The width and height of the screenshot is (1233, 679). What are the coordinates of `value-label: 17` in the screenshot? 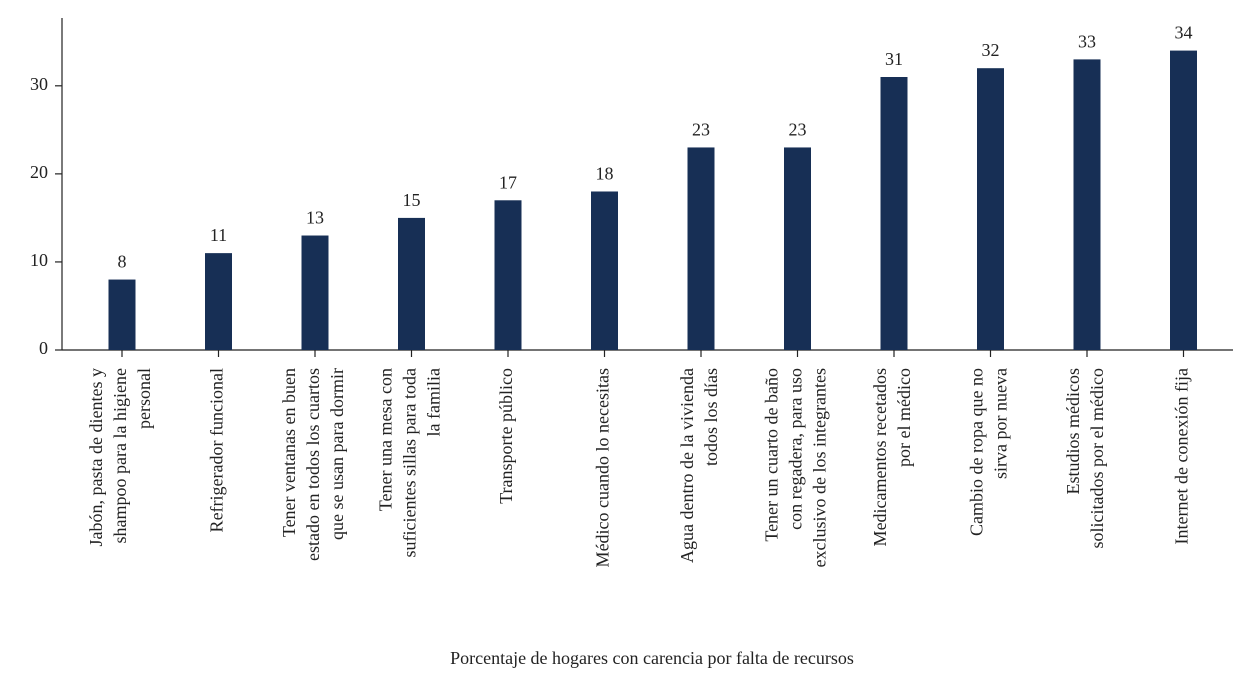 It's located at (508, 182).